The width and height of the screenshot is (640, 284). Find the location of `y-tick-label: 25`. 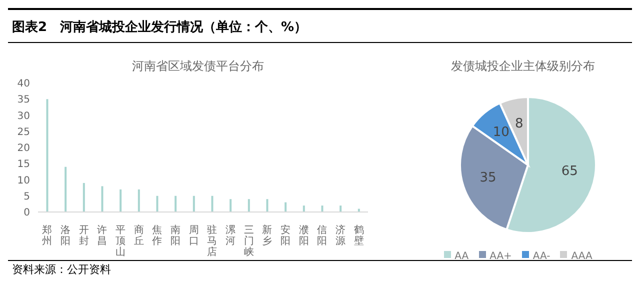

y-tick-label: 25 is located at coordinates (23, 132).